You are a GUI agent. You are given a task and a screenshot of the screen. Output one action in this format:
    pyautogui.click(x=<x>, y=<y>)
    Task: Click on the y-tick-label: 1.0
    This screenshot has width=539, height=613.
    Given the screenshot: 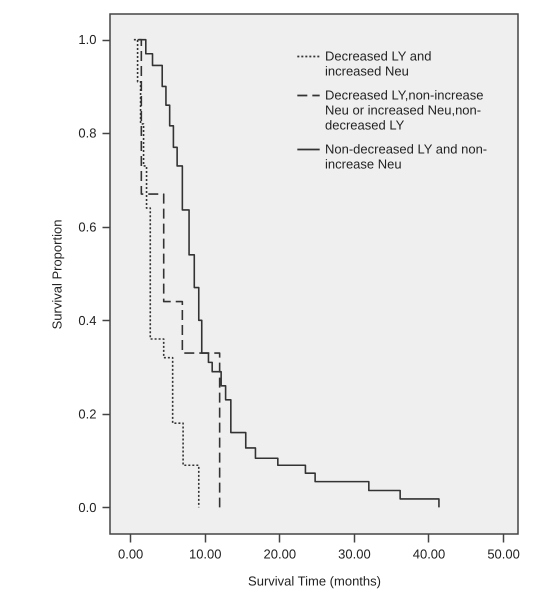 What is the action you would take?
    pyautogui.click(x=87, y=40)
    